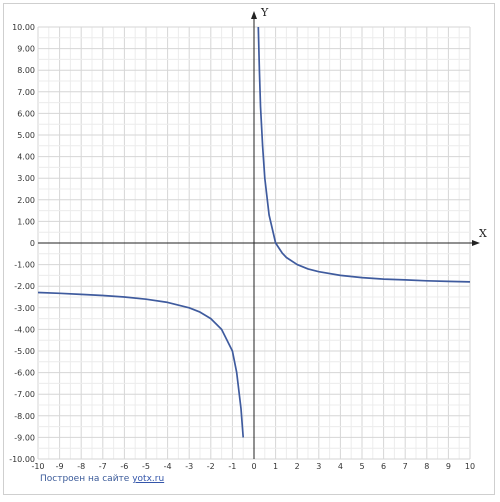 Image resolution: width=500 pixels, height=502 pixels. What do you see at coordinates (275, 466) in the screenshot?
I see `x-tick-label: 1` at bounding box center [275, 466].